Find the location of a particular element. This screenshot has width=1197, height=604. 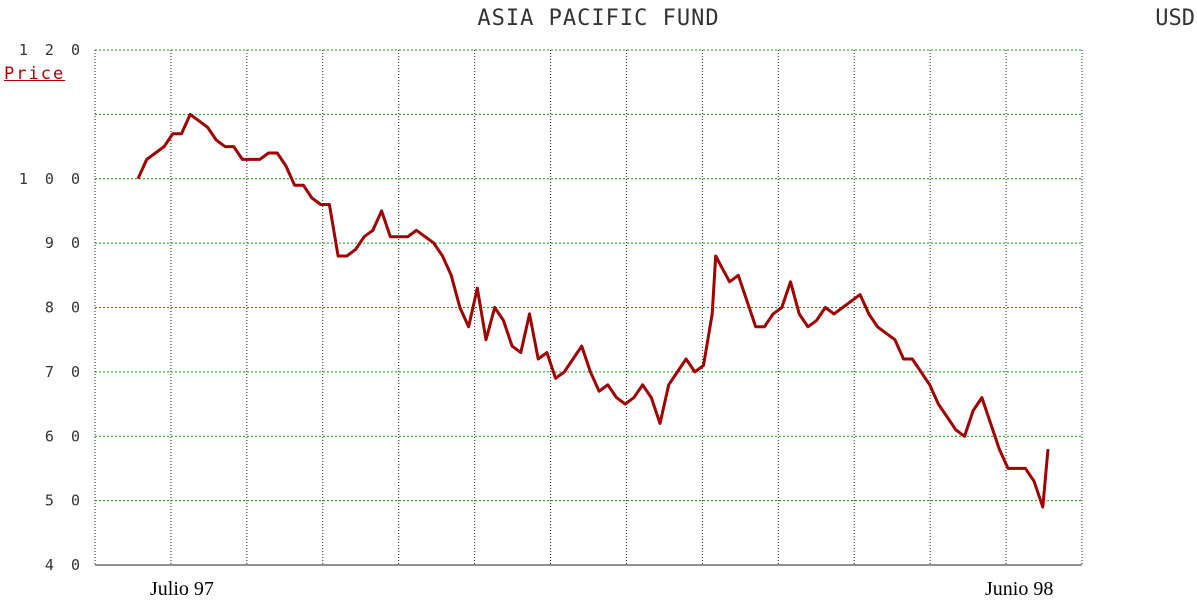

y-tick-label: 1 2 0 is located at coordinates (51, 50).